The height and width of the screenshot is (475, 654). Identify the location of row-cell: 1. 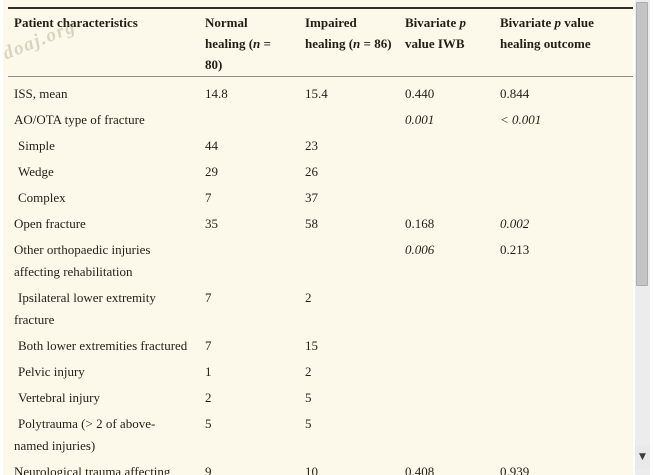
(208, 371).